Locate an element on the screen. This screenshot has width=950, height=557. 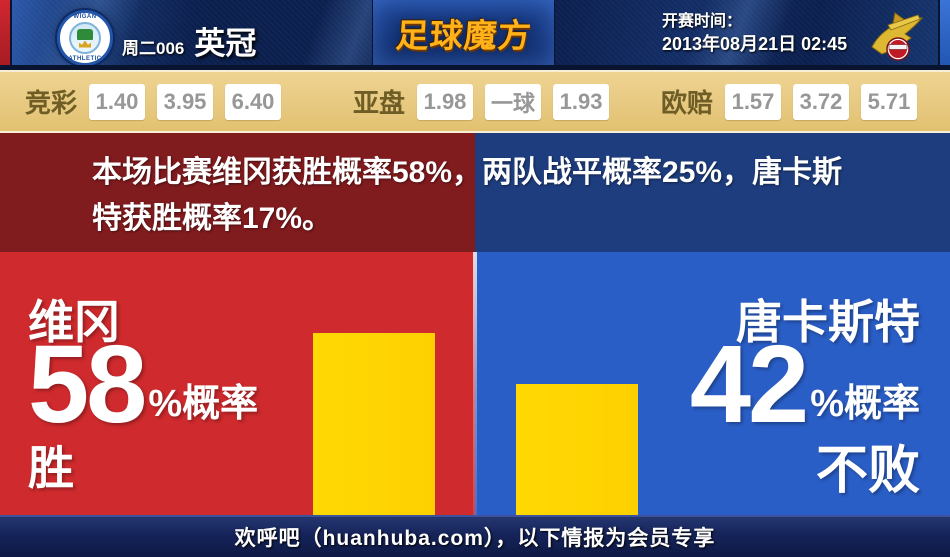
home-edge-strip is located at coordinates (5, 32).